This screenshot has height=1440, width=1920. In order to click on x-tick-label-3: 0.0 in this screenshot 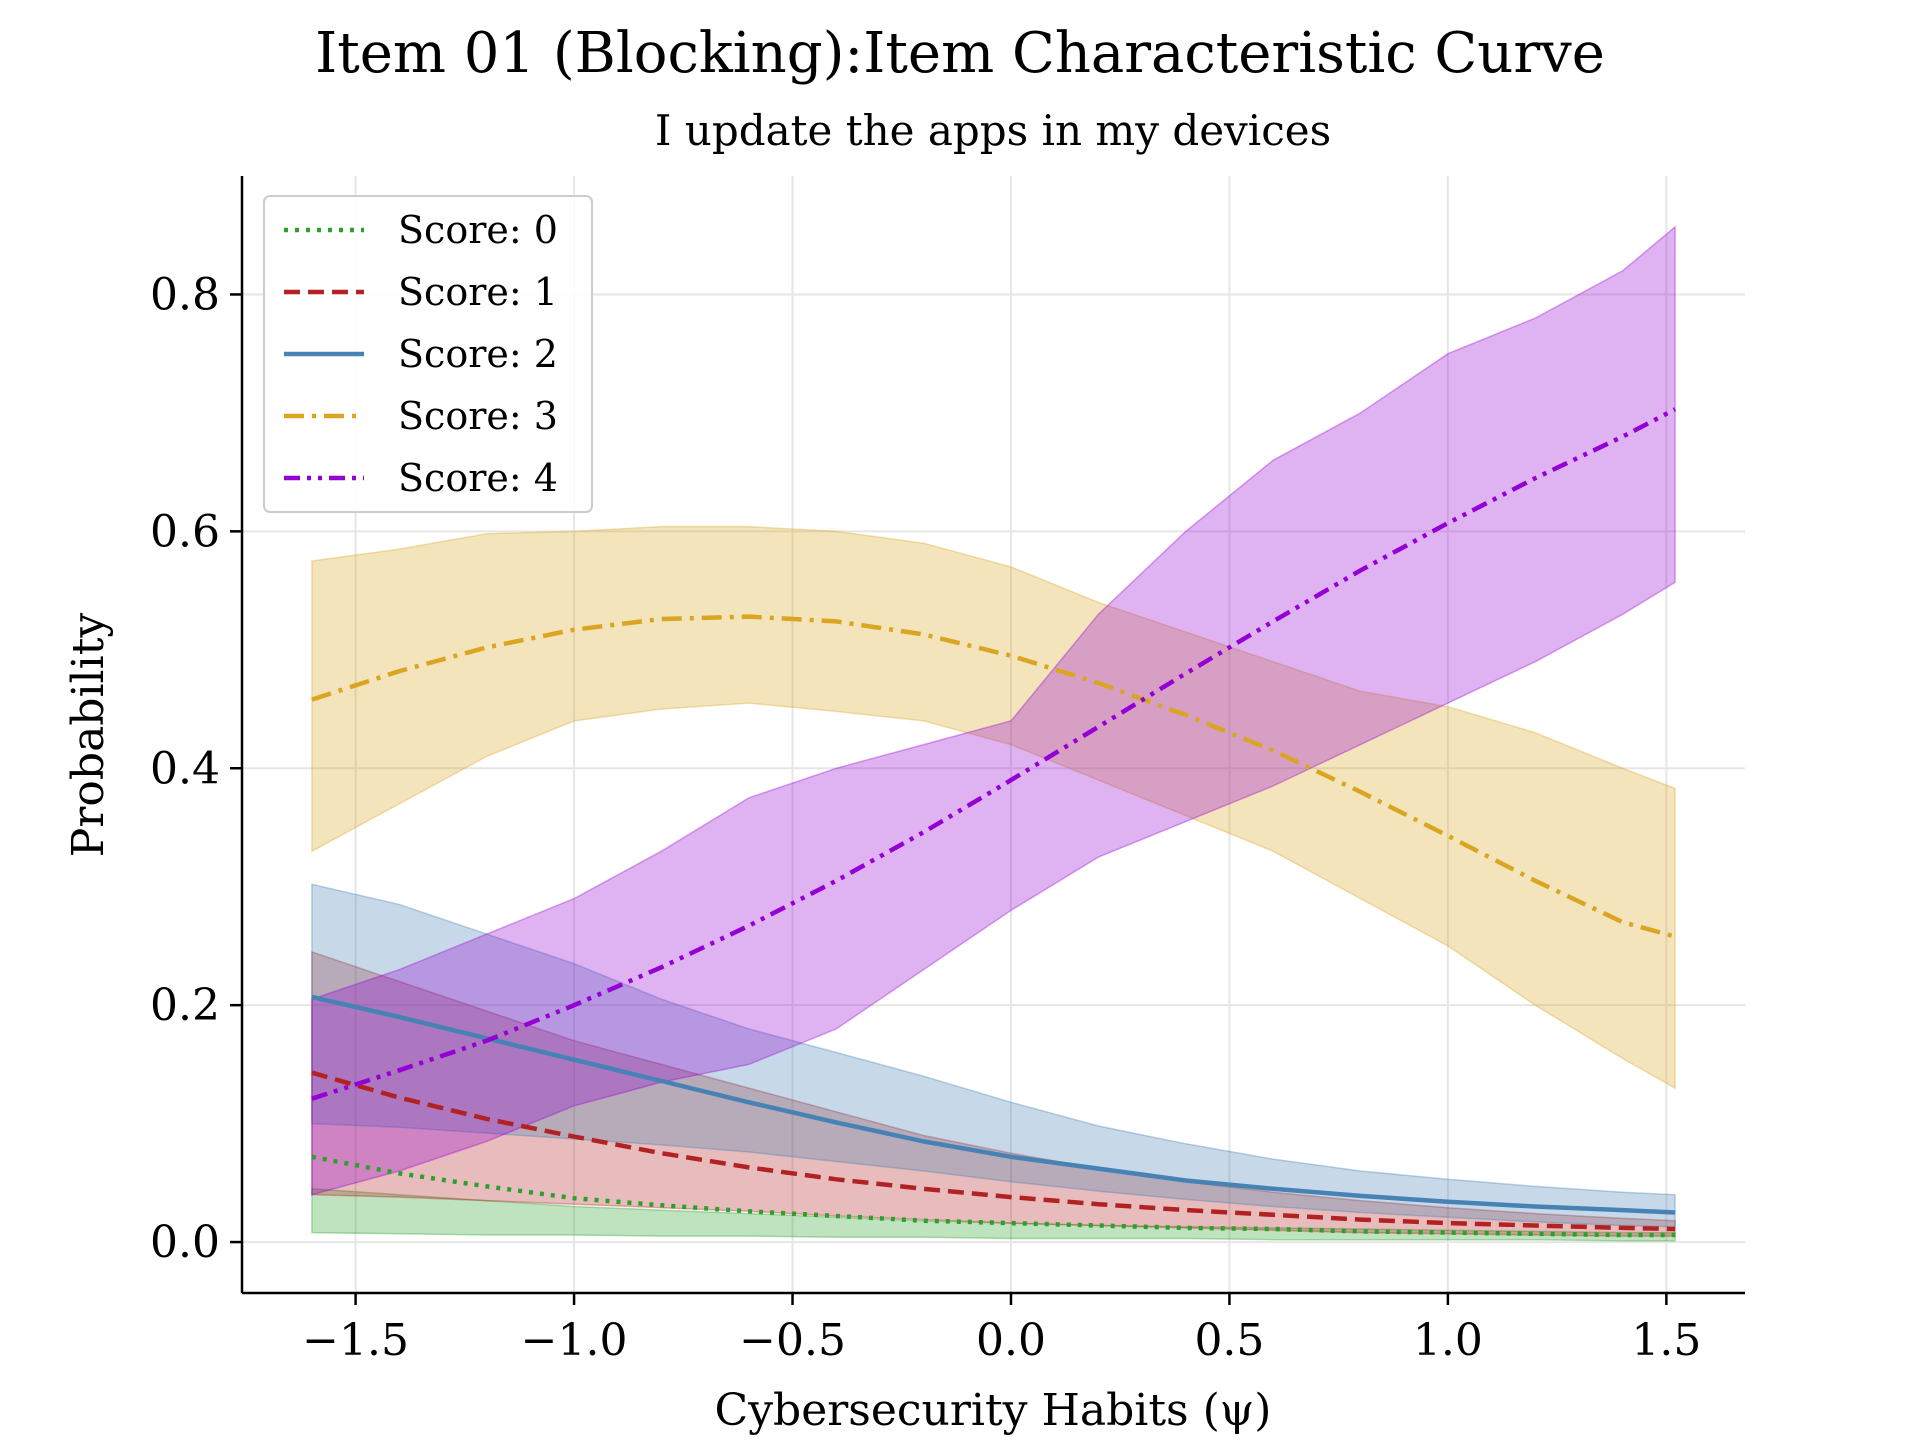, I will do `click(1011, 1340)`.